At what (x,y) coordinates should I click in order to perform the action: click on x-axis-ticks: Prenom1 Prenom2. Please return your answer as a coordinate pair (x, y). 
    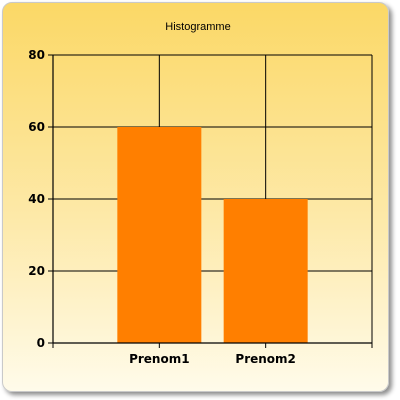
    Looking at the image, I should click on (212, 354).